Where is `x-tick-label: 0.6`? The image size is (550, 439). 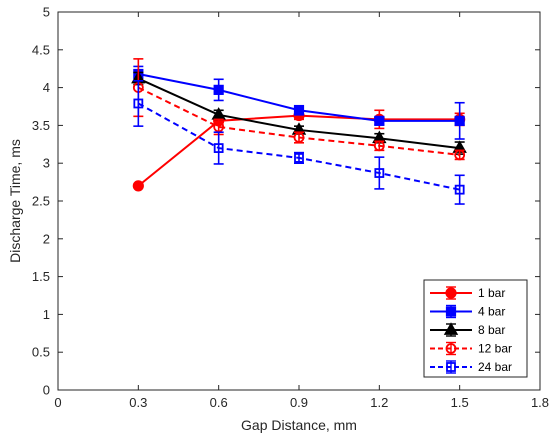
x-tick-label: 0.6 is located at coordinates (219, 402).